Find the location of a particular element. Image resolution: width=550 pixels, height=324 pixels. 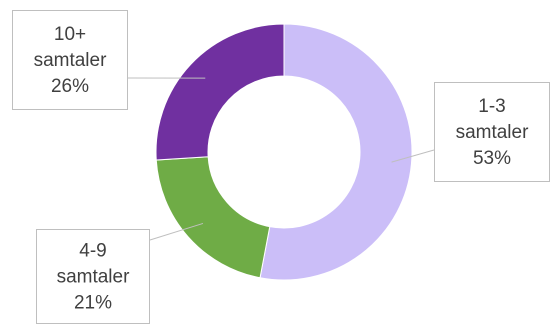

data-label-1-3: 1-3 samtaler 53% is located at coordinates (470, 132).